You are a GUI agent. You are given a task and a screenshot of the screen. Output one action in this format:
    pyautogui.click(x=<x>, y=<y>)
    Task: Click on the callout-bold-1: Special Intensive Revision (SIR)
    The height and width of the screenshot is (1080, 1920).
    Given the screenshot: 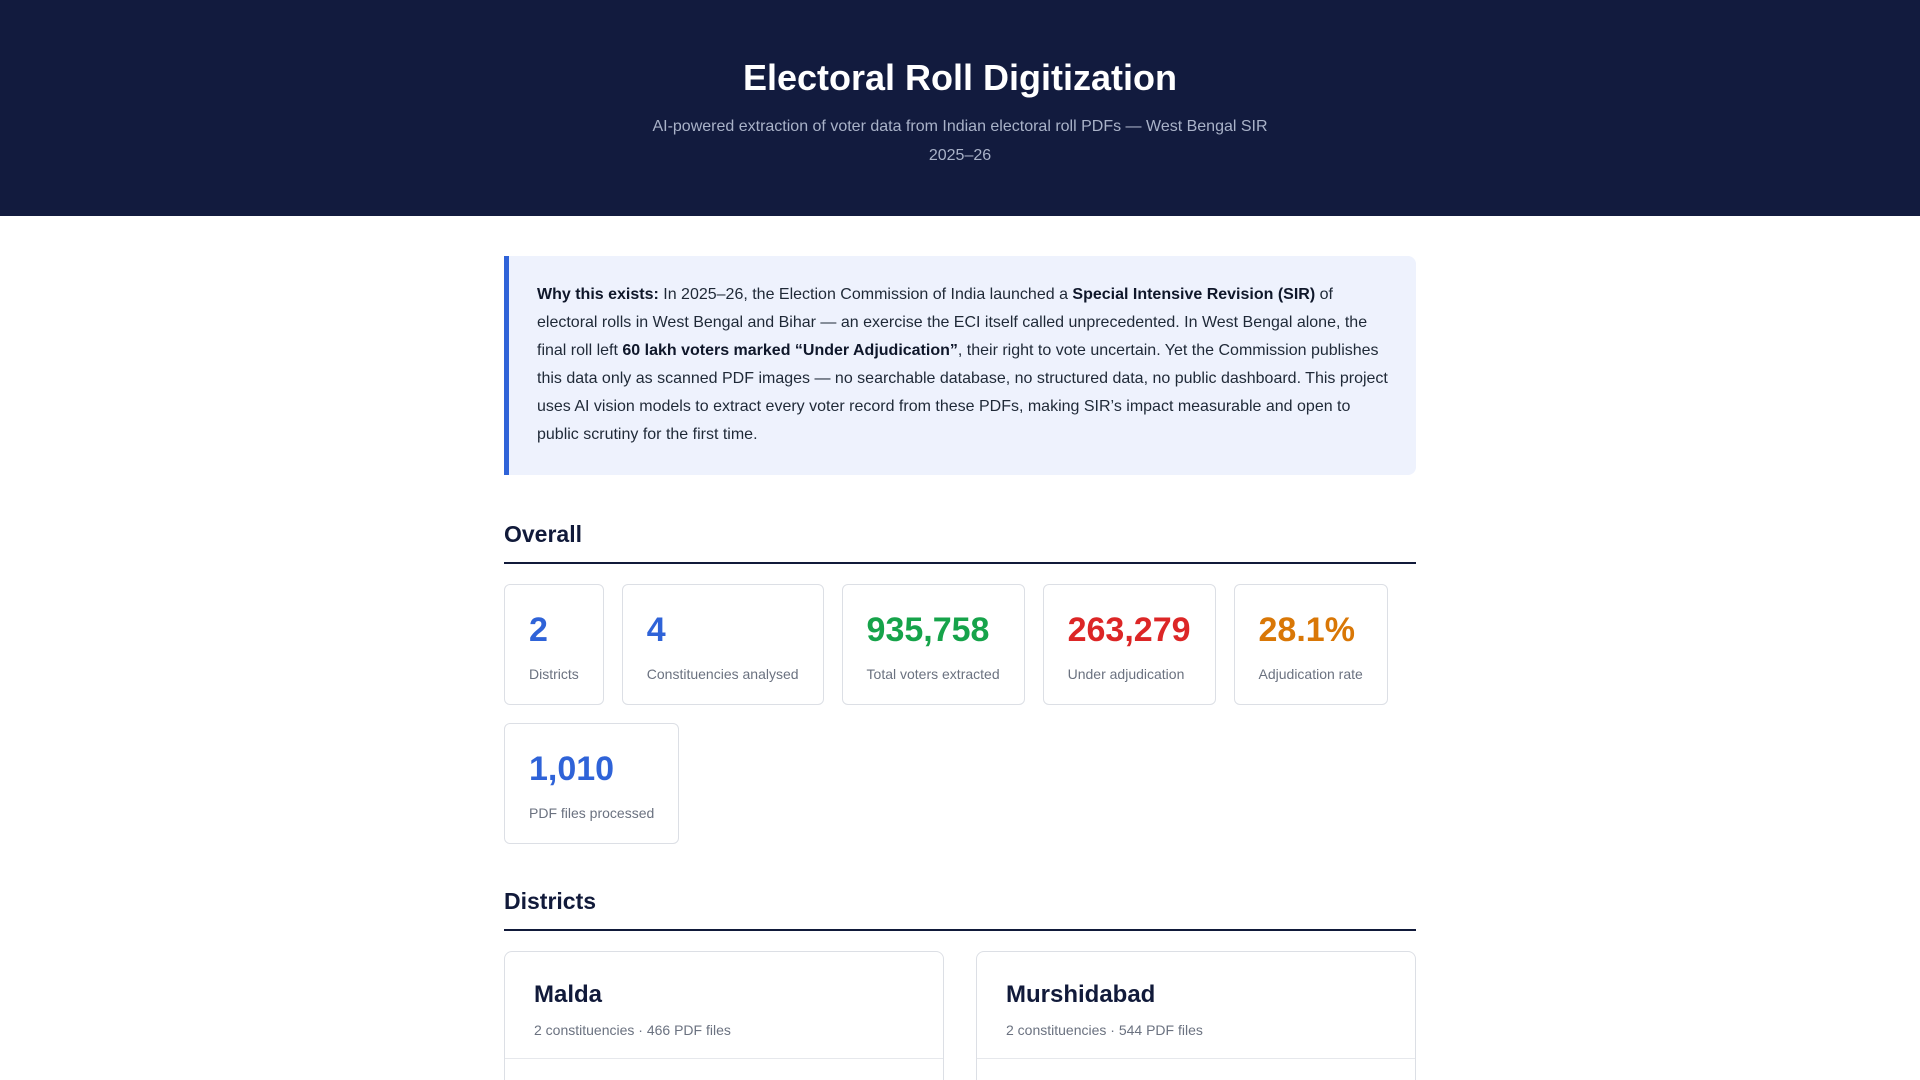 What is the action you would take?
    pyautogui.click(x=1194, y=294)
    